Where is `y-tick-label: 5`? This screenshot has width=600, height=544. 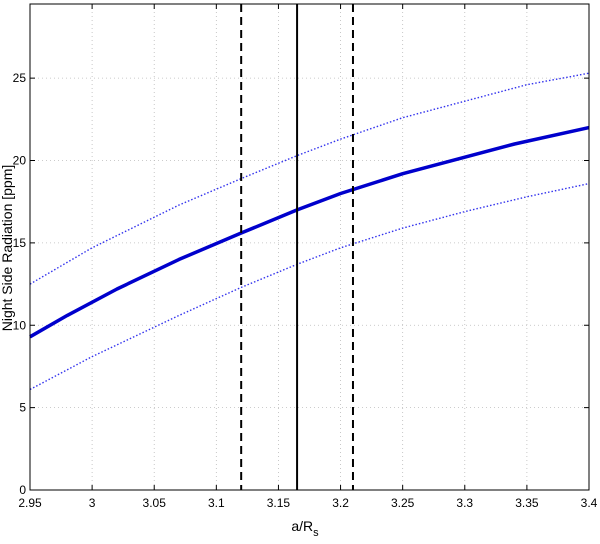 y-tick-label: 5 is located at coordinates (22, 408).